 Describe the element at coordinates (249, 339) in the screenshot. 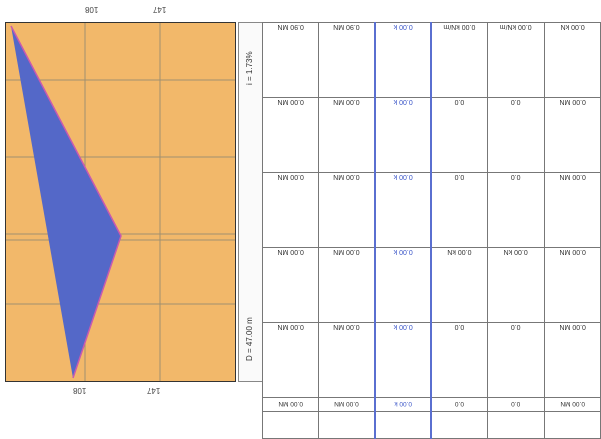

I see `length-label: D = 47.00 m` at that location.